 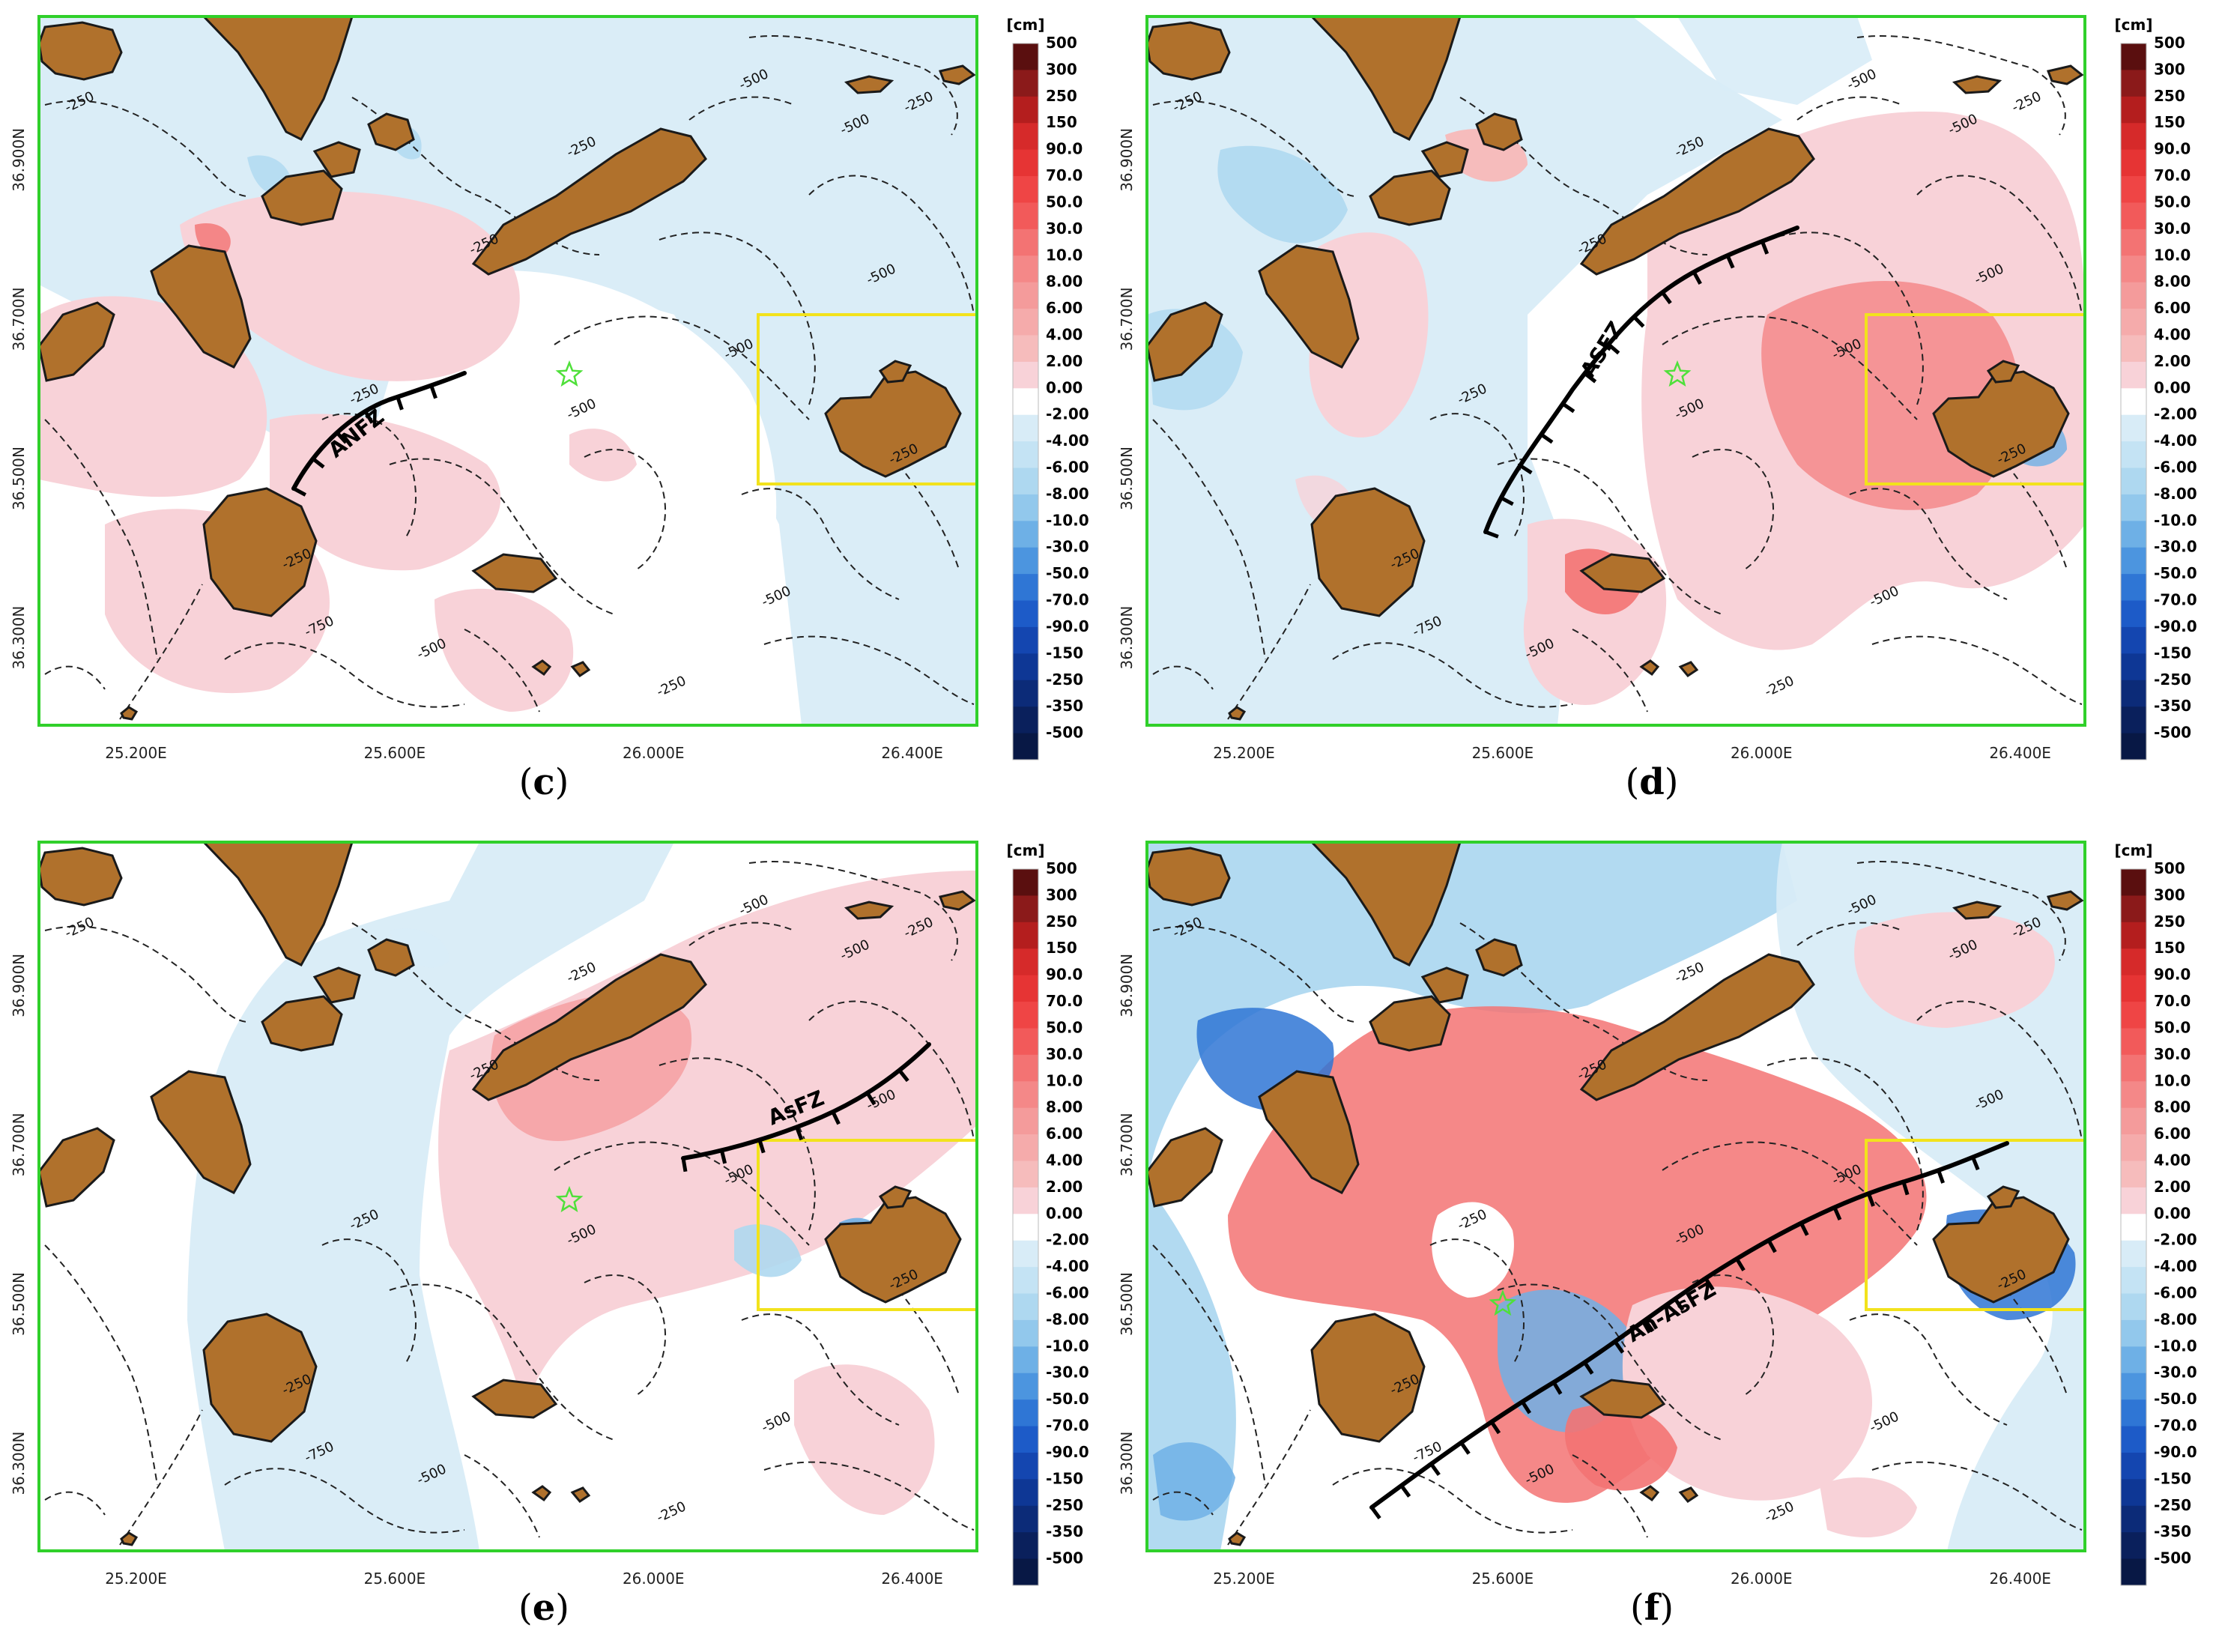 I want to click on x-tick-label: 26.000E, so click(x=1762, y=1579).